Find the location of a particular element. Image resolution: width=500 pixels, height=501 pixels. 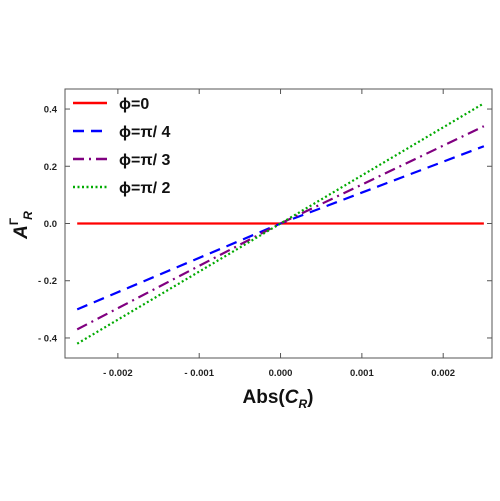

x-tick-label: 0.000 is located at coordinates (281, 373).